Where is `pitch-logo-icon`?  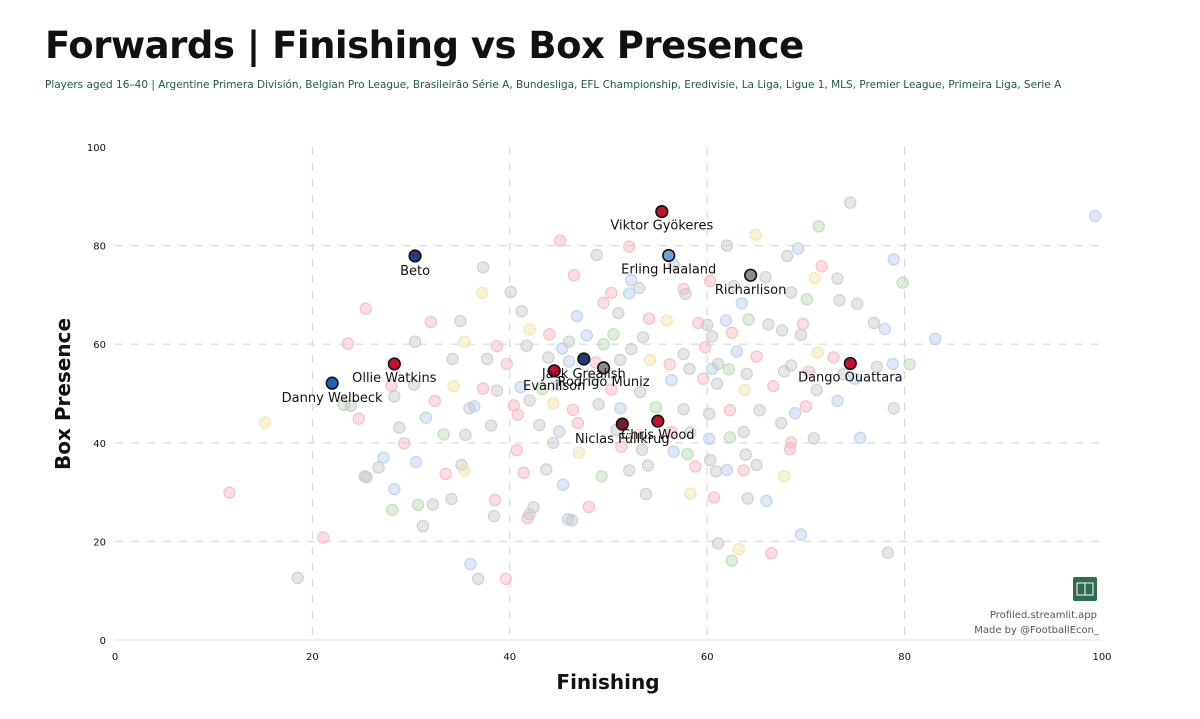
pitch-logo-icon is located at coordinates (1085, 589).